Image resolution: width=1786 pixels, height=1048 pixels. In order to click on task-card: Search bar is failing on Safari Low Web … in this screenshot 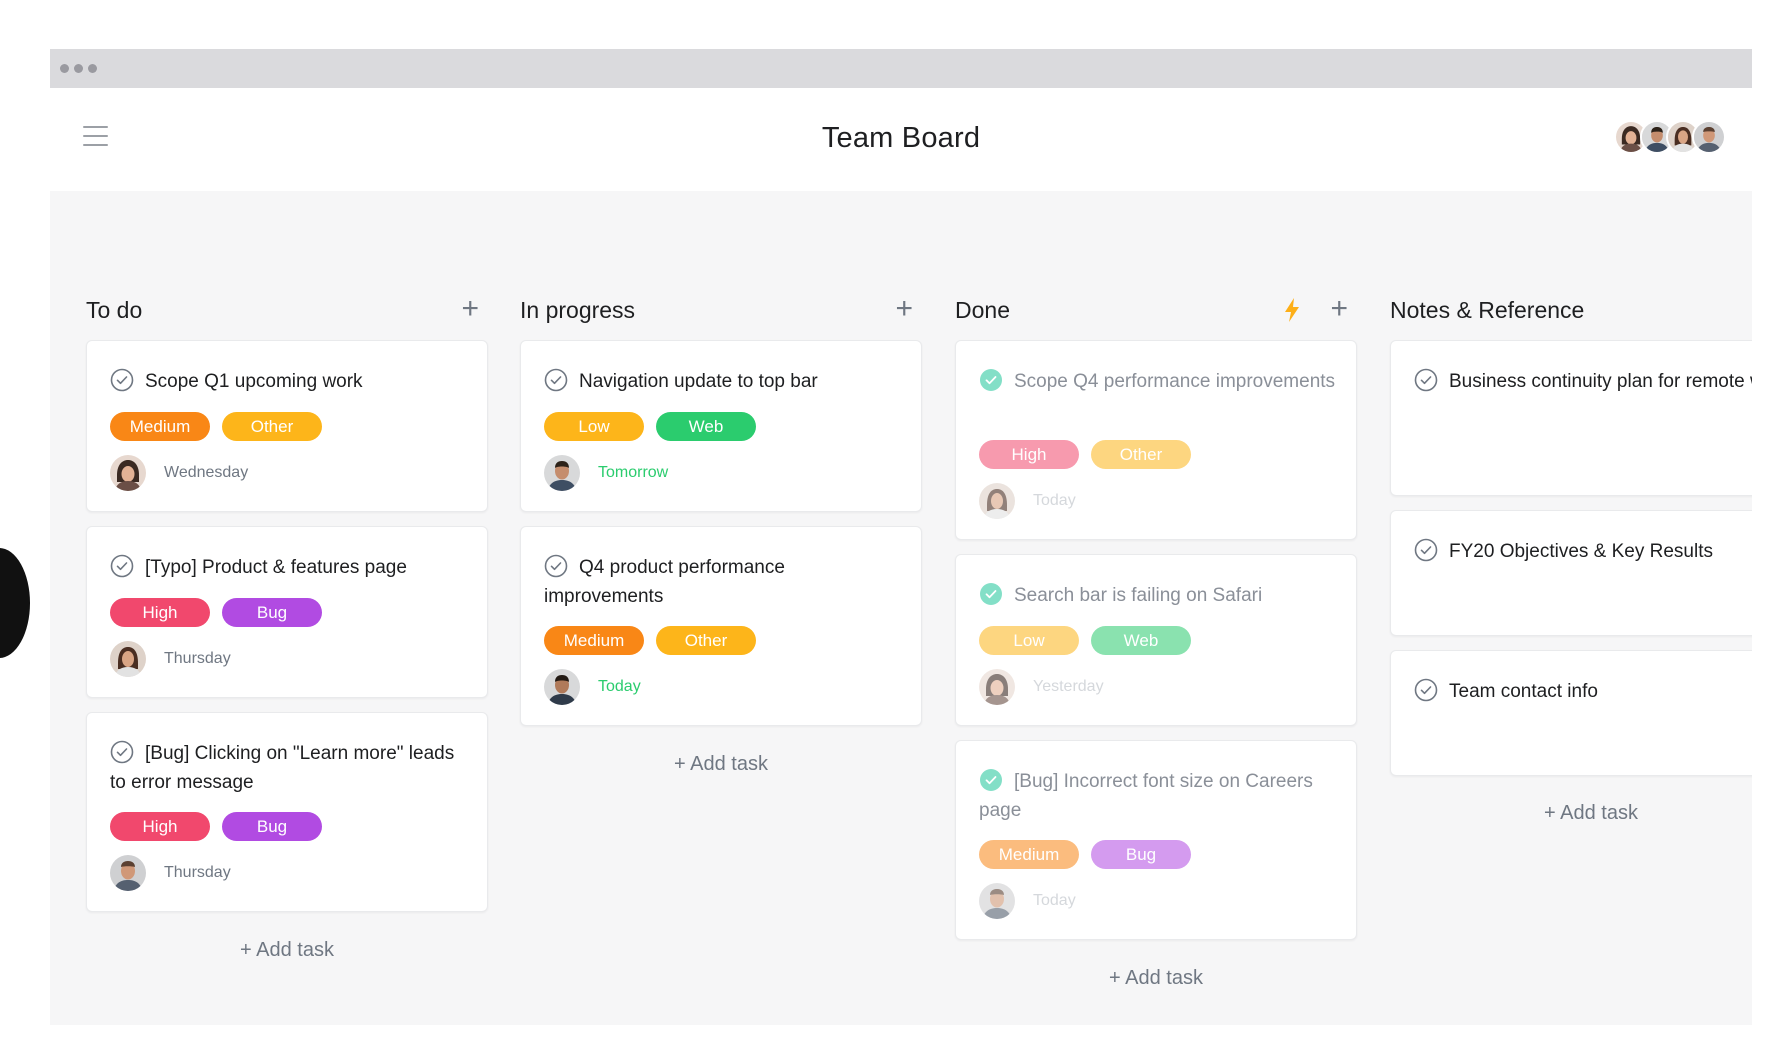, I will do `click(1156, 640)`.